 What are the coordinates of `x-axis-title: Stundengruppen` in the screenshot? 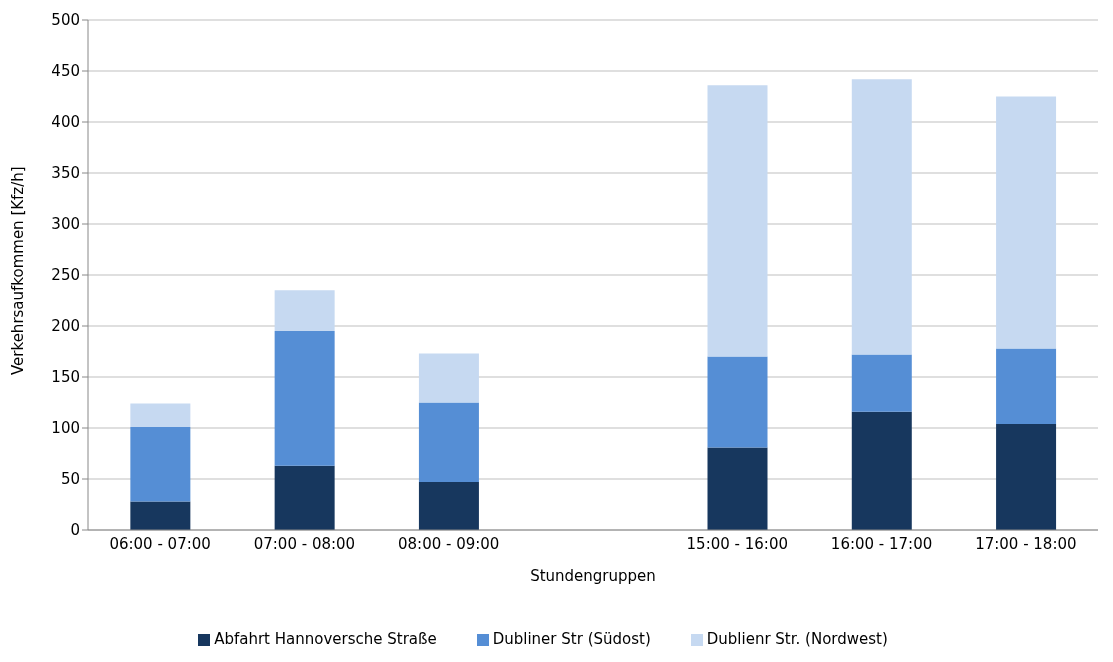 It's located at (593, 575).